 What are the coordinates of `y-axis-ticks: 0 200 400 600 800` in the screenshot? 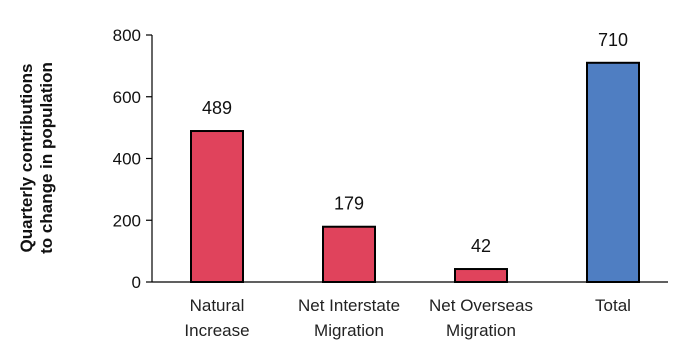 It's located at (132, 159).